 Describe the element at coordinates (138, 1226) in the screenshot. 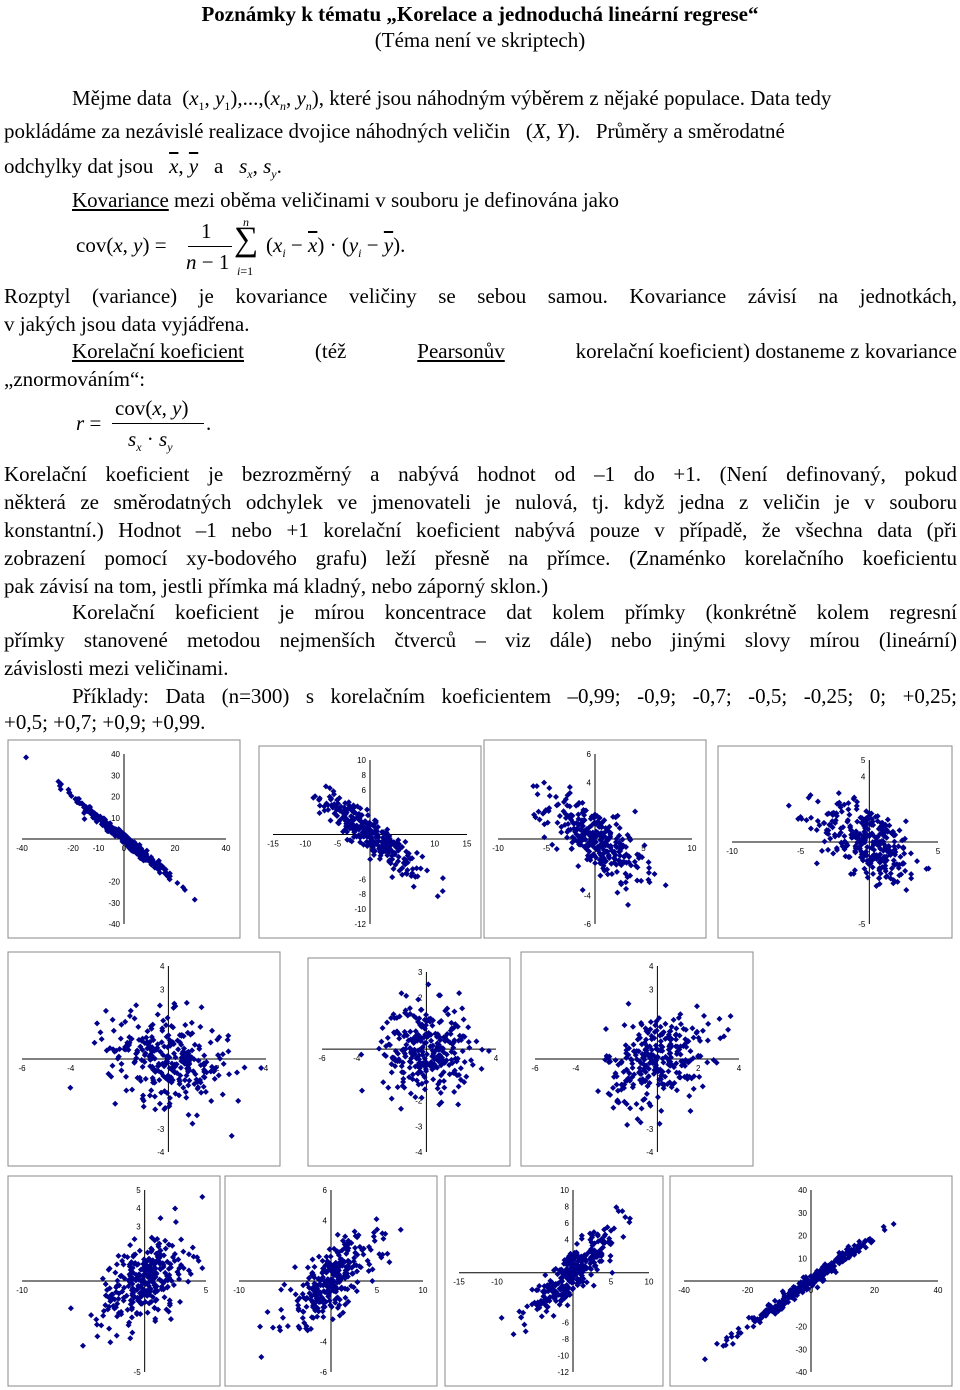

I see `y-tick-label: 3` at that location.